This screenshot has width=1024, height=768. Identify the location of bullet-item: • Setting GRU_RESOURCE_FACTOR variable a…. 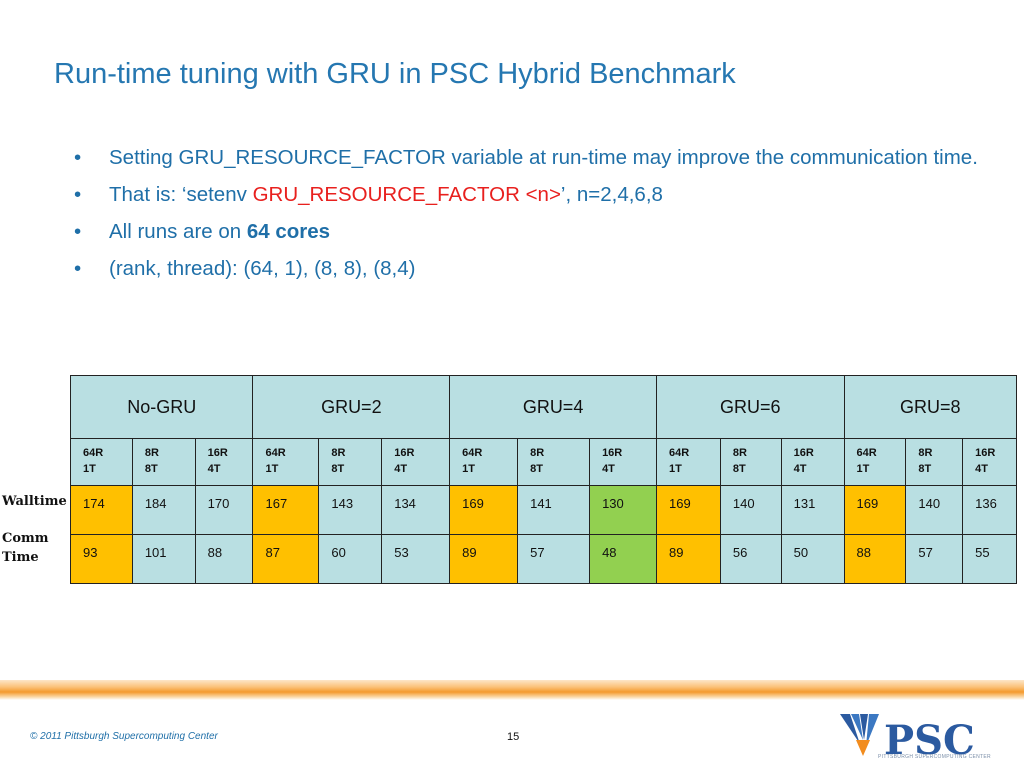
(534, 158).